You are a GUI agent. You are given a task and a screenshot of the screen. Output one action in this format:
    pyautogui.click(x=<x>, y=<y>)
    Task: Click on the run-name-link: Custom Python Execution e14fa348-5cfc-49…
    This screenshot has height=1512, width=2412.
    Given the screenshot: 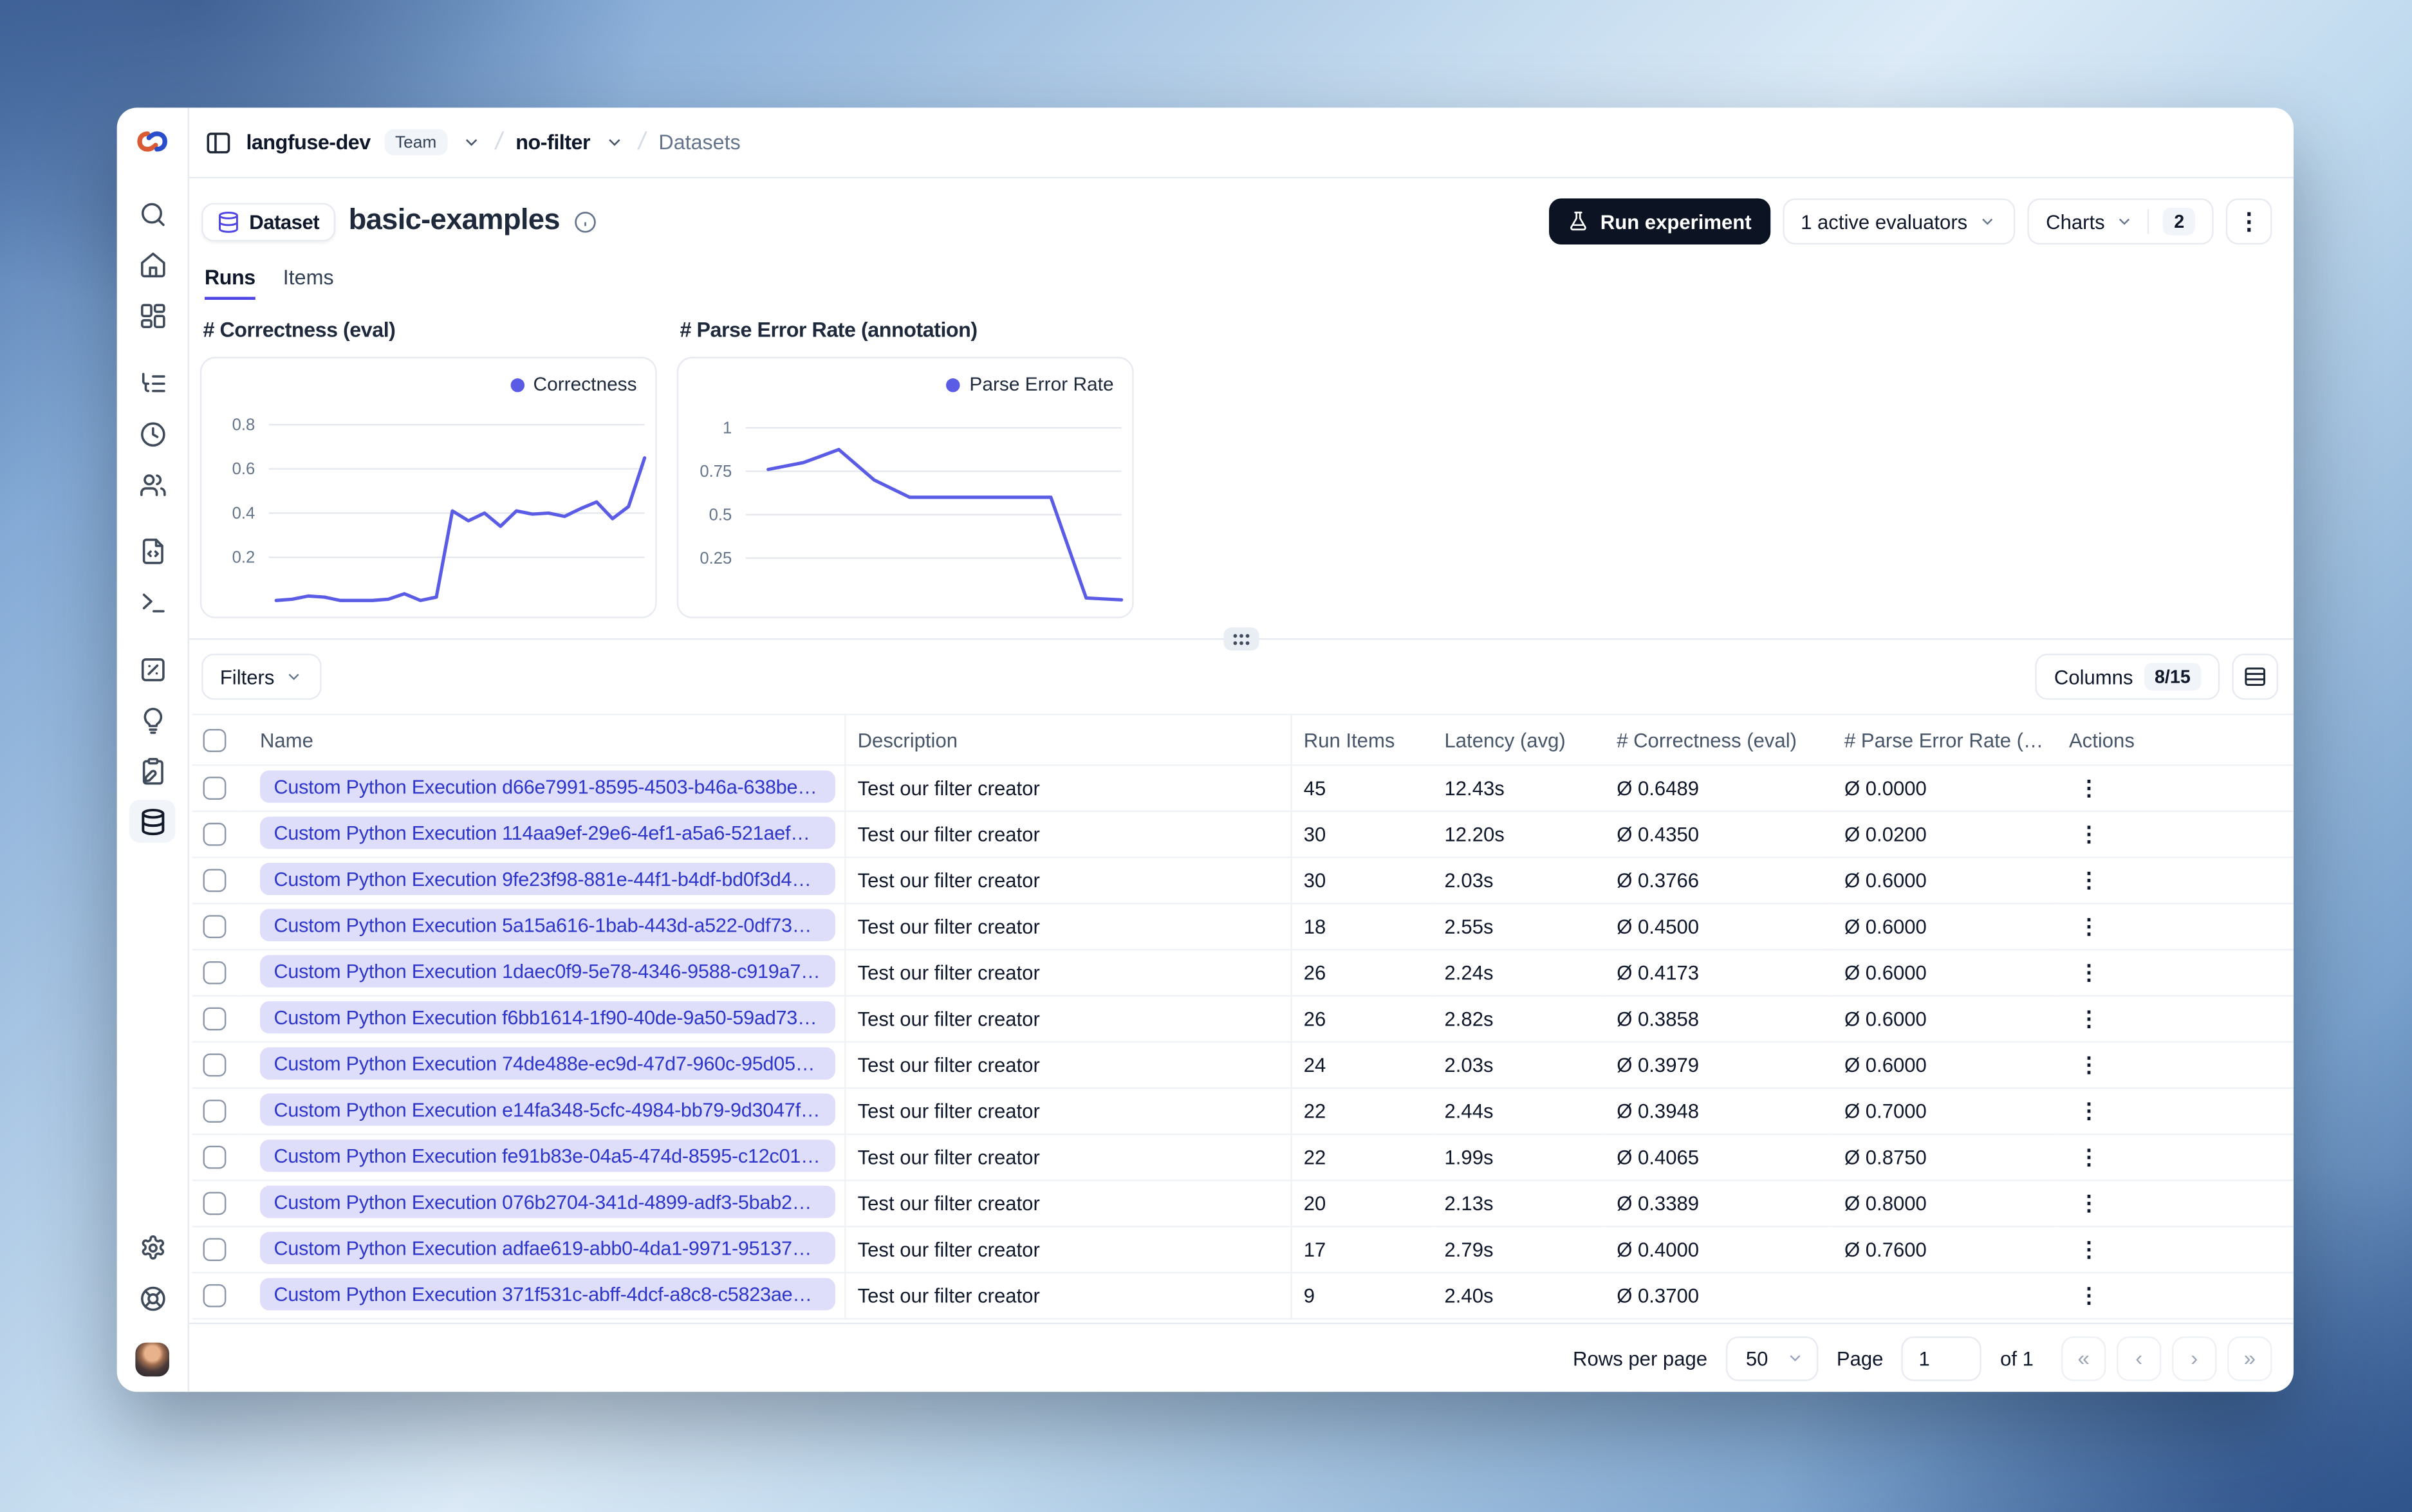 What is the action you would take?
    pyautogui.click(x=547, y=1109)
    